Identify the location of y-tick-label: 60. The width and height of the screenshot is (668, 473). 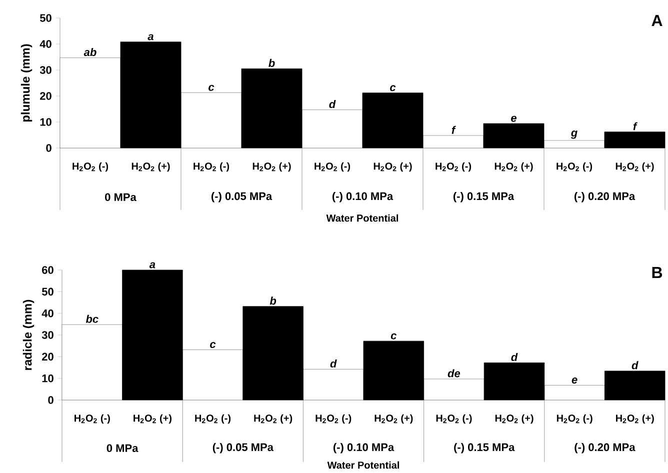
(48, 270).